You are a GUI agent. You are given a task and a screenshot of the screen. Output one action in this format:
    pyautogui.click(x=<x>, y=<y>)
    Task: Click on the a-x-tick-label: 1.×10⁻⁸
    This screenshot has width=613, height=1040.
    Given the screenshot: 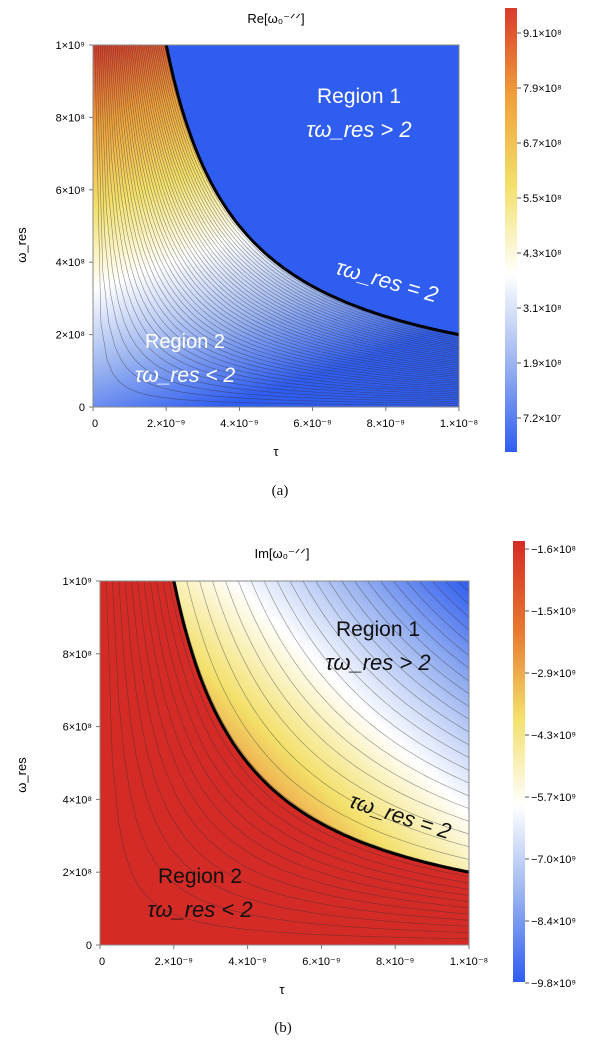 What is the action you would take?
    pyautogui.click(x=459, y=424)
    